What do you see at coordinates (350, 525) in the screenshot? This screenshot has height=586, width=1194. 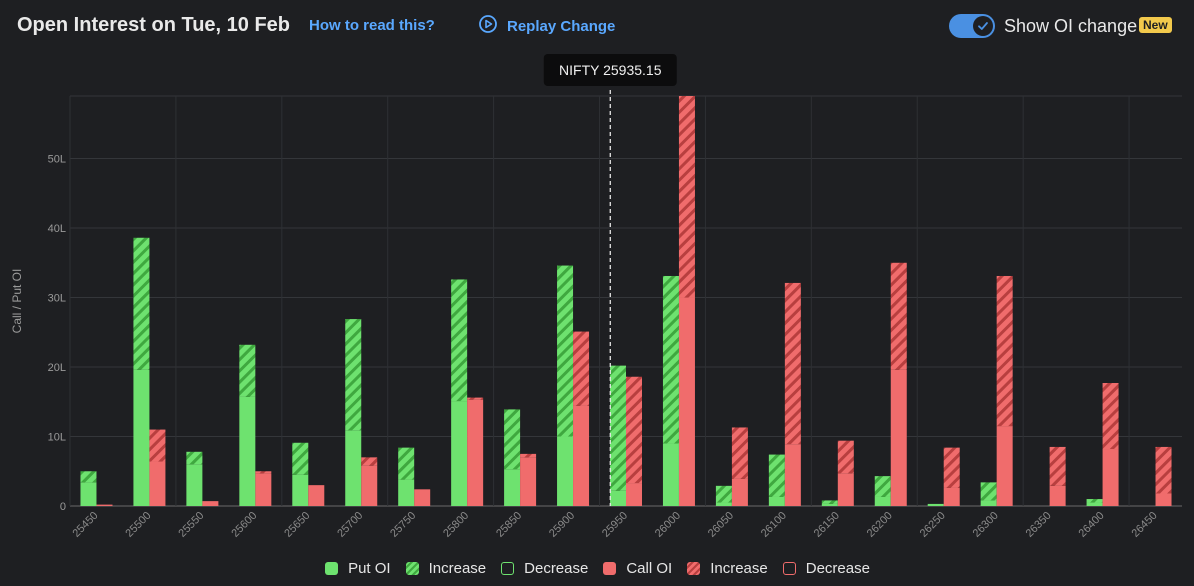 I see `x-tick-label: 25700` at bounding box center [350, 525].